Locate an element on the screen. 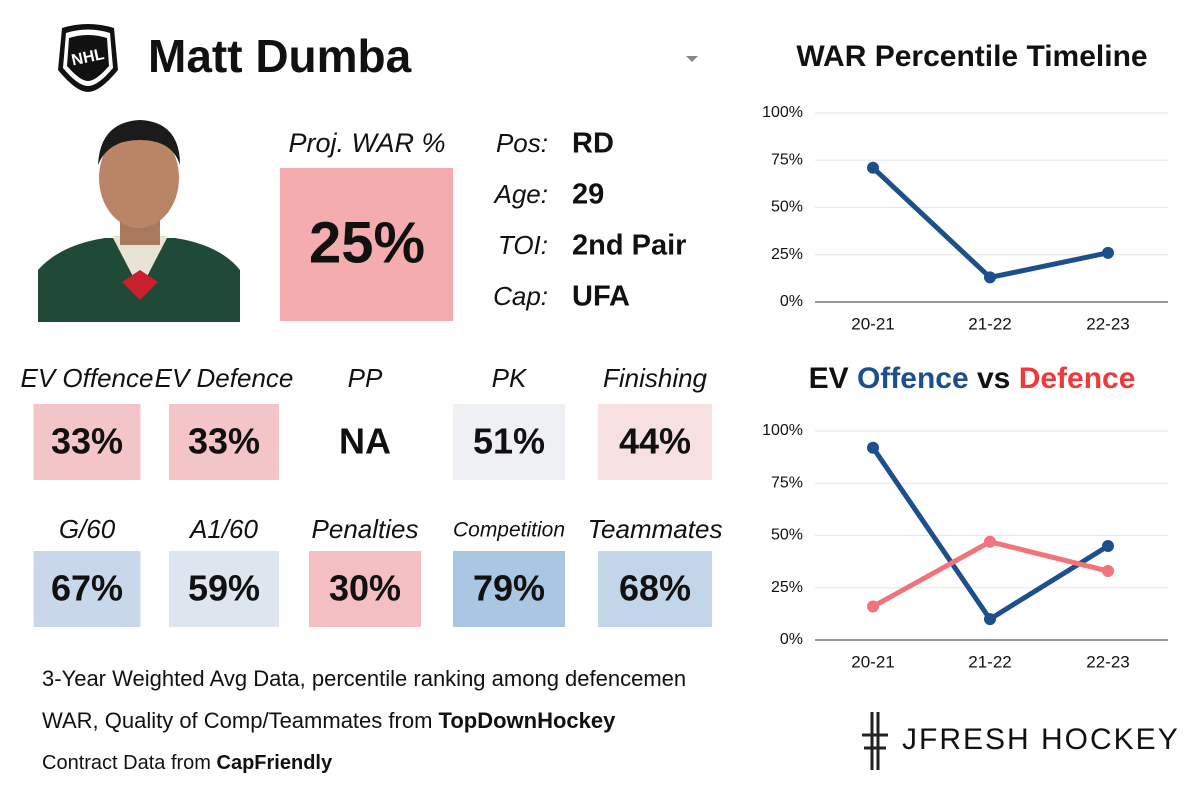 The height and width of the screenshot is (801, 1200). chart-title: EV Offence vs Defence is located at coordinates (972, 378).